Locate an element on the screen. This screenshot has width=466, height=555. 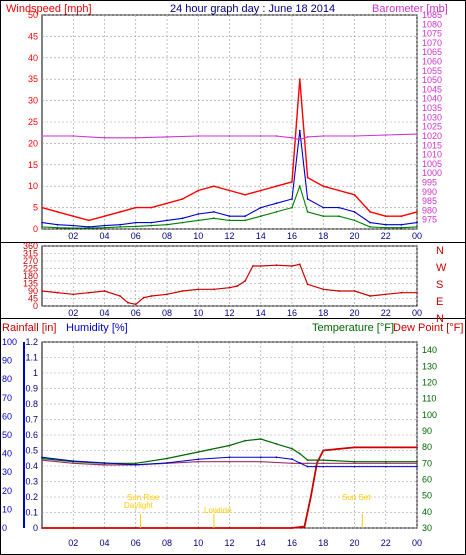
y-right-tick-label: 130 is located at coordinates (429, 366).